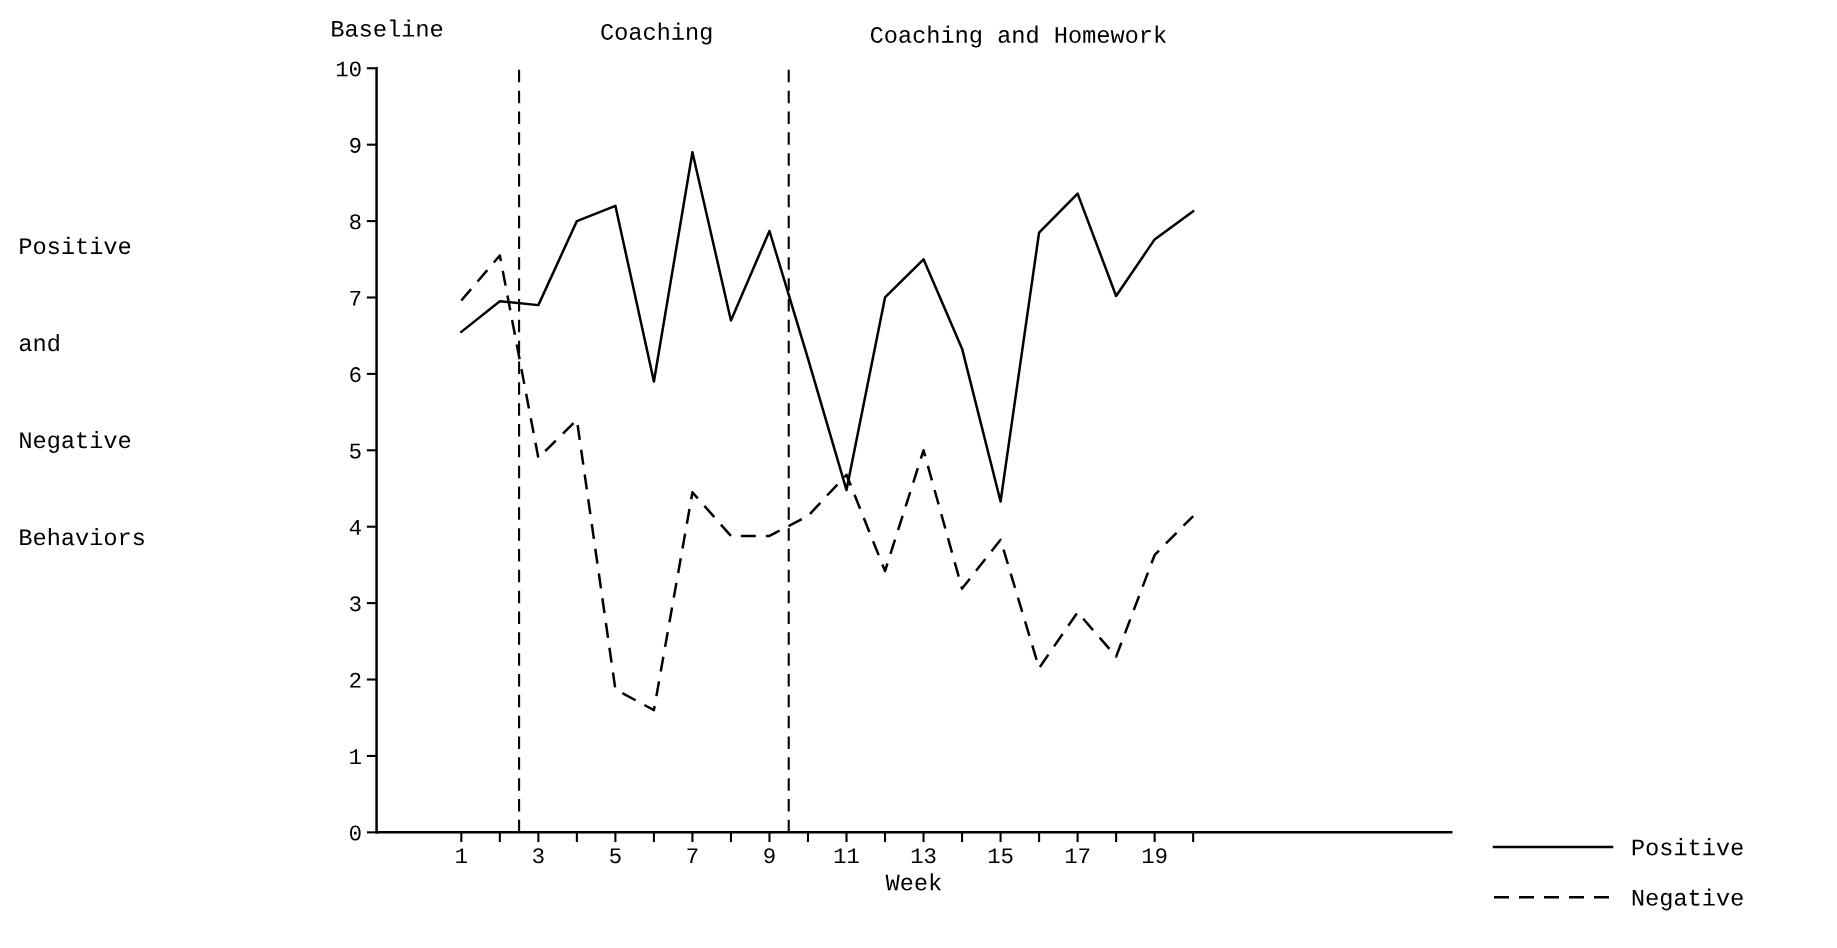  Describe the element at coordinates (387, 28) in the screenshot. I see `text: Baseline` at that location.